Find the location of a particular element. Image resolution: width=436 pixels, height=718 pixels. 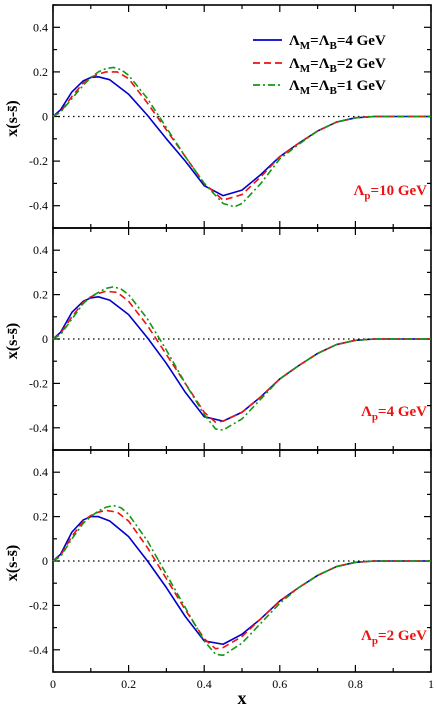

panel-label: Λp=4 GeV is located at coordinates (394, 413).